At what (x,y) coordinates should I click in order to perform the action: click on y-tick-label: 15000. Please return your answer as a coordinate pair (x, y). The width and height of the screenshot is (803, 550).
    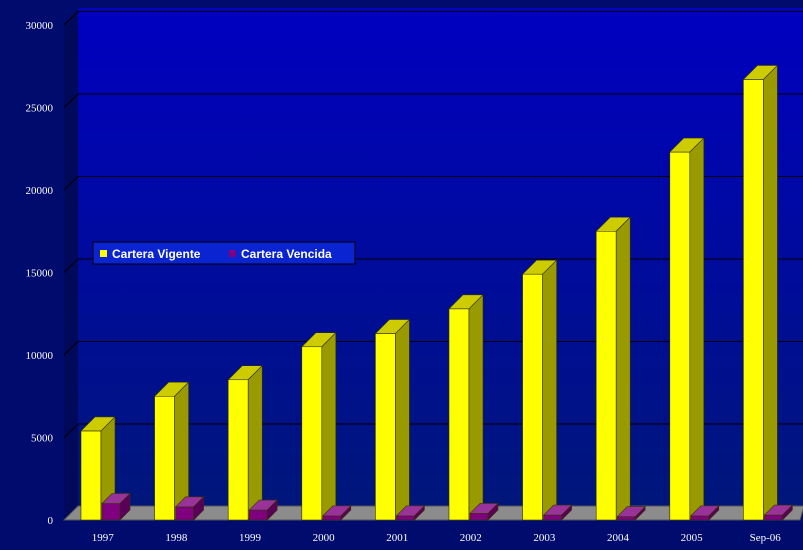
    Looking at the image, I should click on (40, 274).